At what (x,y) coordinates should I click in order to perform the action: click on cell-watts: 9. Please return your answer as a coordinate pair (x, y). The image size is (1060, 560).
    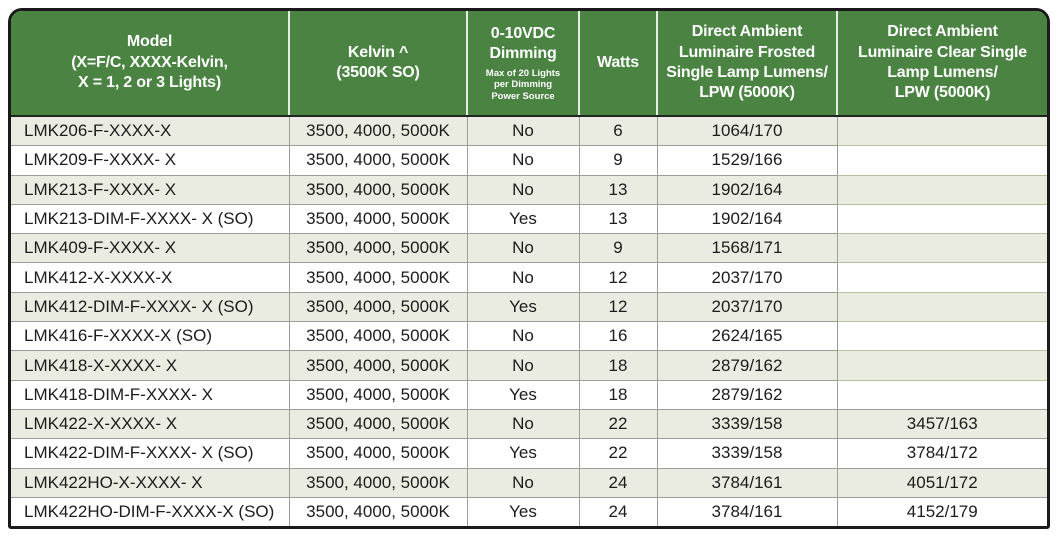
    Looking at the image, I should click on (617, 160).